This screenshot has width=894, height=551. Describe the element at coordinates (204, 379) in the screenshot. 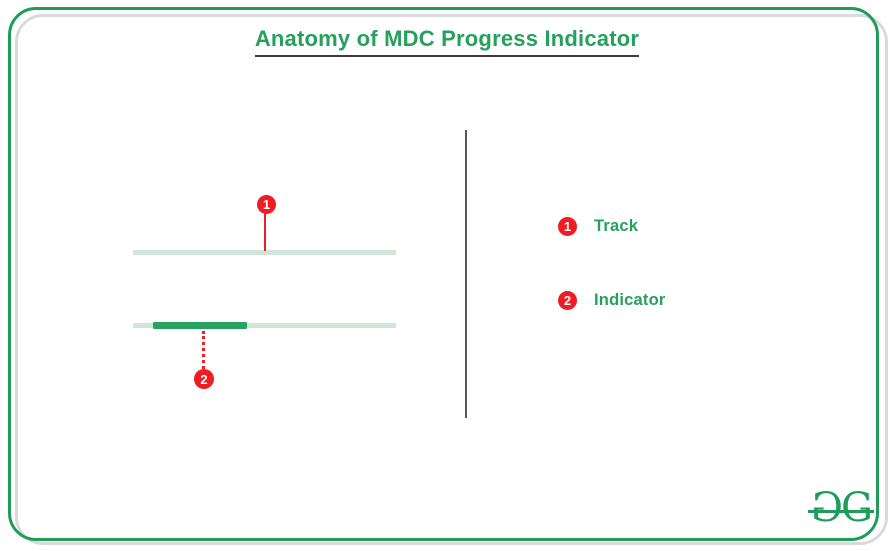

I see `callout-2-badge: 2` at that location.